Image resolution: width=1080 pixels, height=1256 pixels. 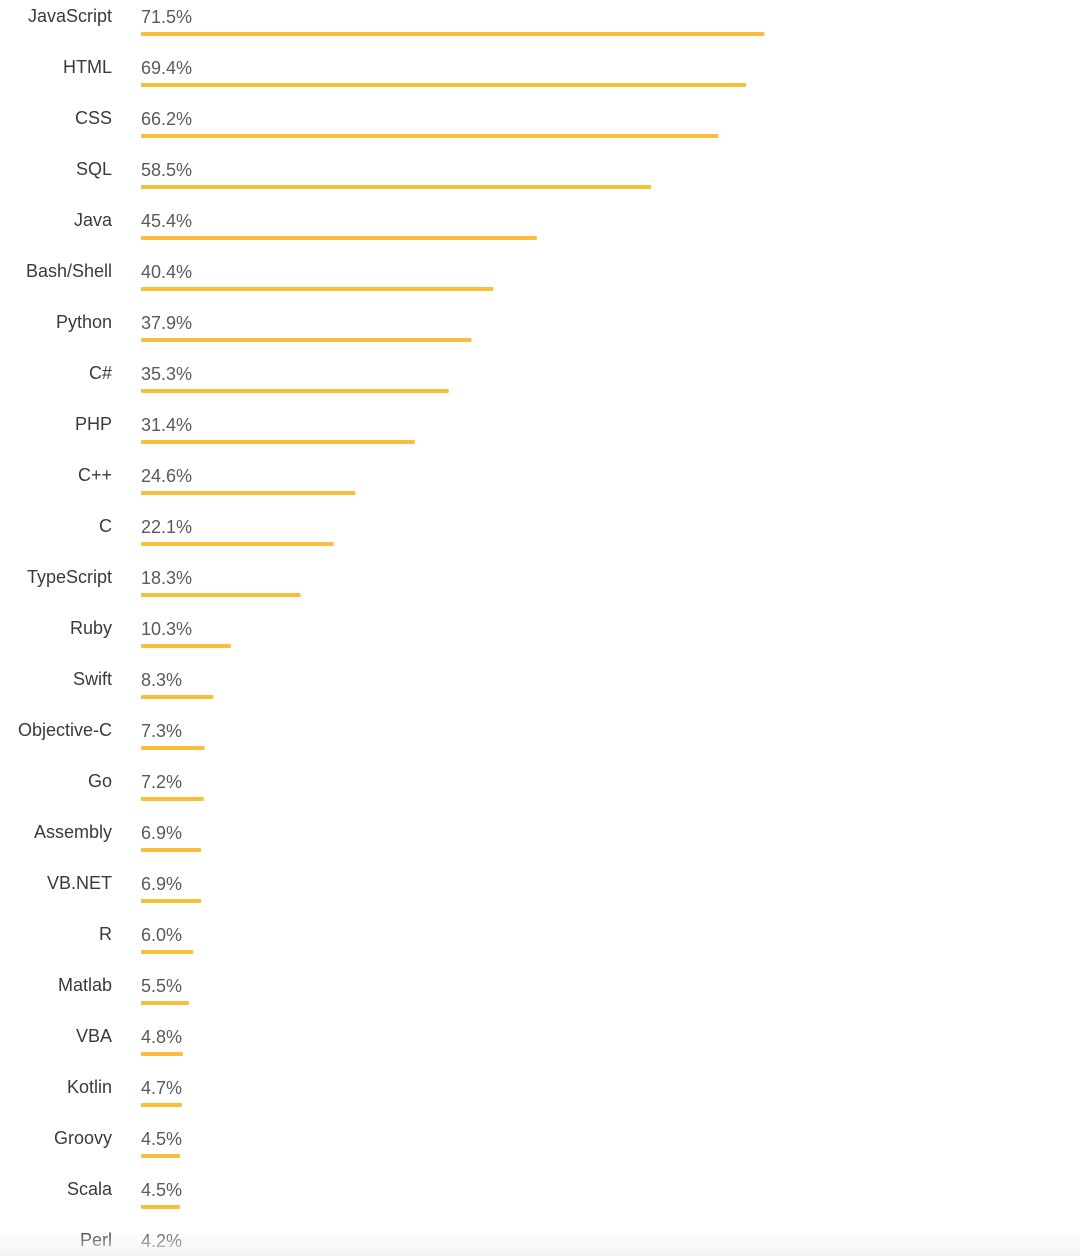 What do you see at coordinates (396, 187) in the screenshot?
I see `bar-sql` at bounding box center [396, 187].